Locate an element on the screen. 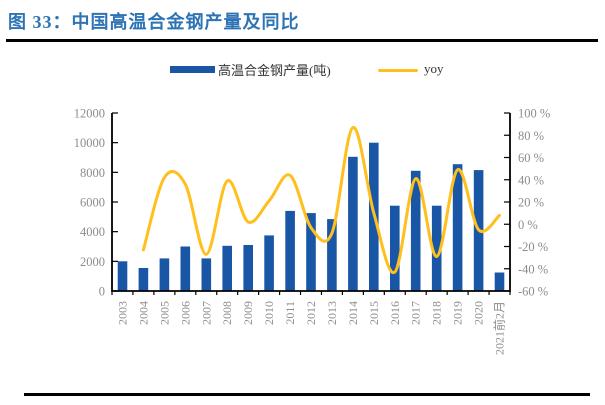 The width and height of the screenshot is (605, 405). bar-2013 is located at coordinates (332, 255).